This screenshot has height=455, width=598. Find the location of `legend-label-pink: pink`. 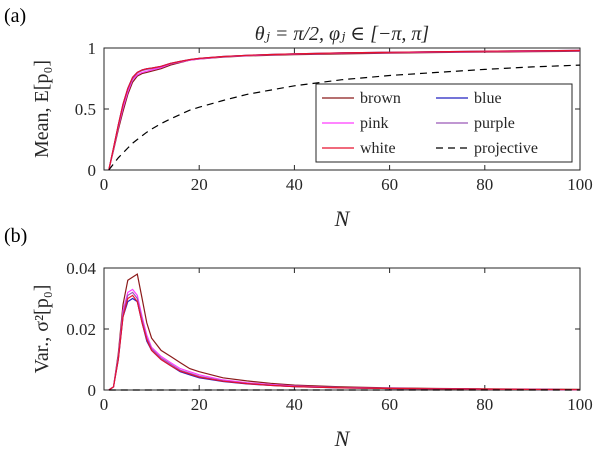

legend-label-pink: pink is located at coordinates (374, 123).